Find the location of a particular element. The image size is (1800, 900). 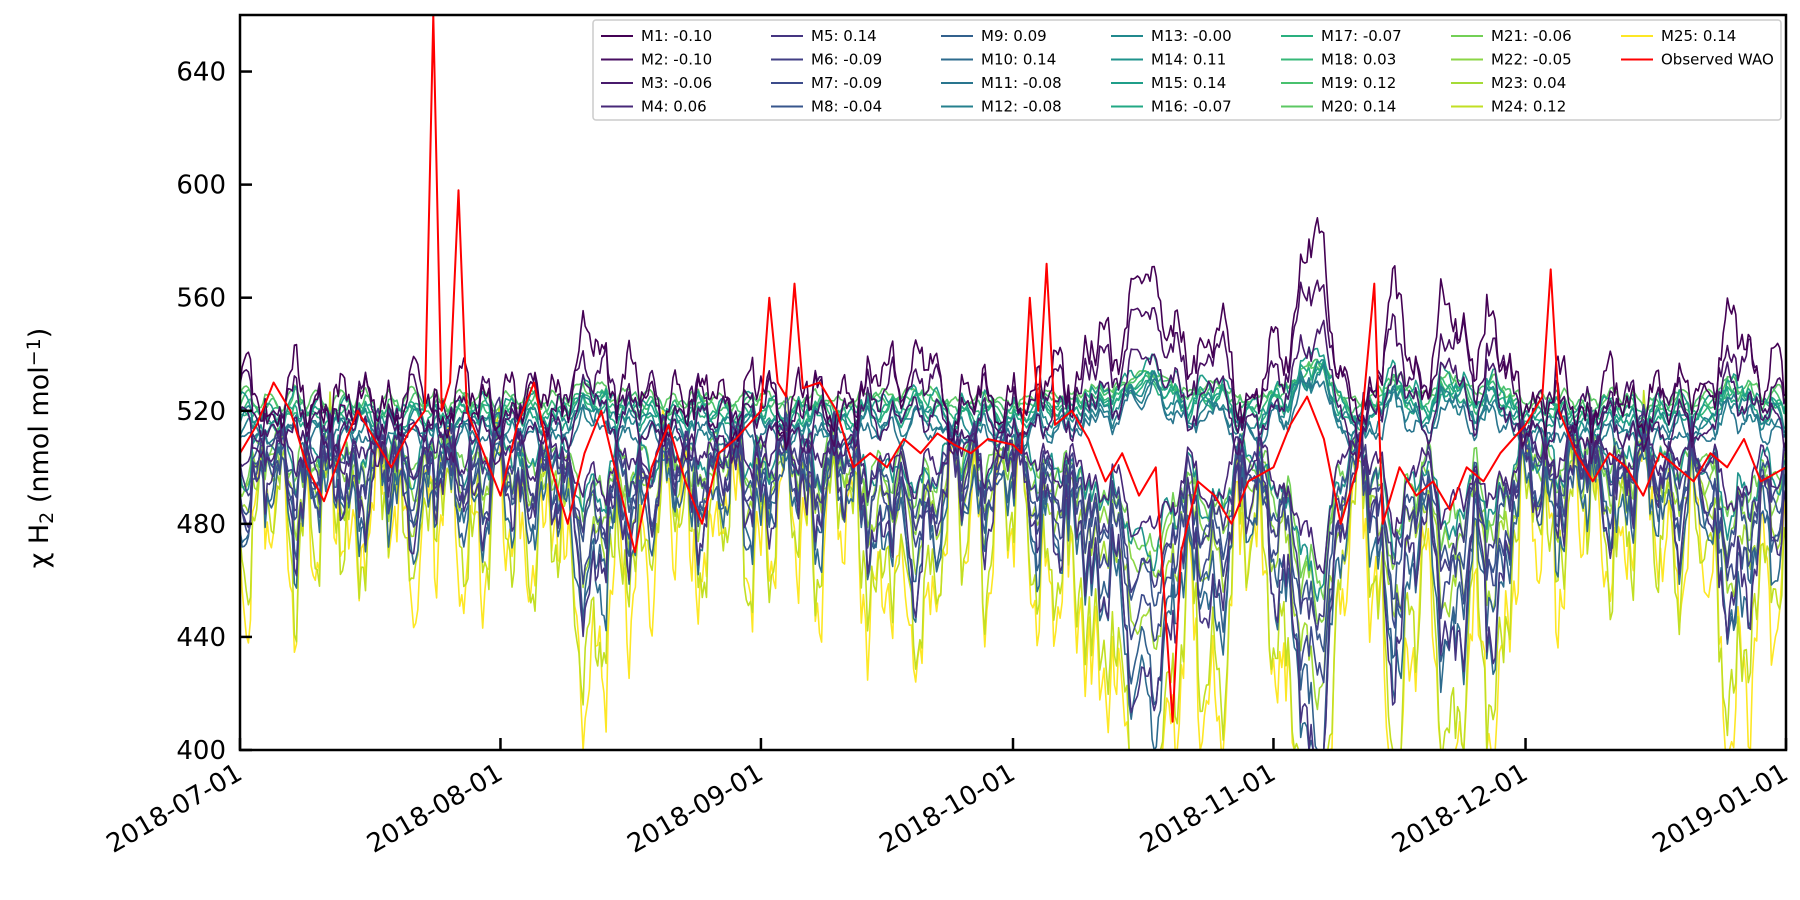

y-axis-label-main: χ H is located at coordinates (39, 546).